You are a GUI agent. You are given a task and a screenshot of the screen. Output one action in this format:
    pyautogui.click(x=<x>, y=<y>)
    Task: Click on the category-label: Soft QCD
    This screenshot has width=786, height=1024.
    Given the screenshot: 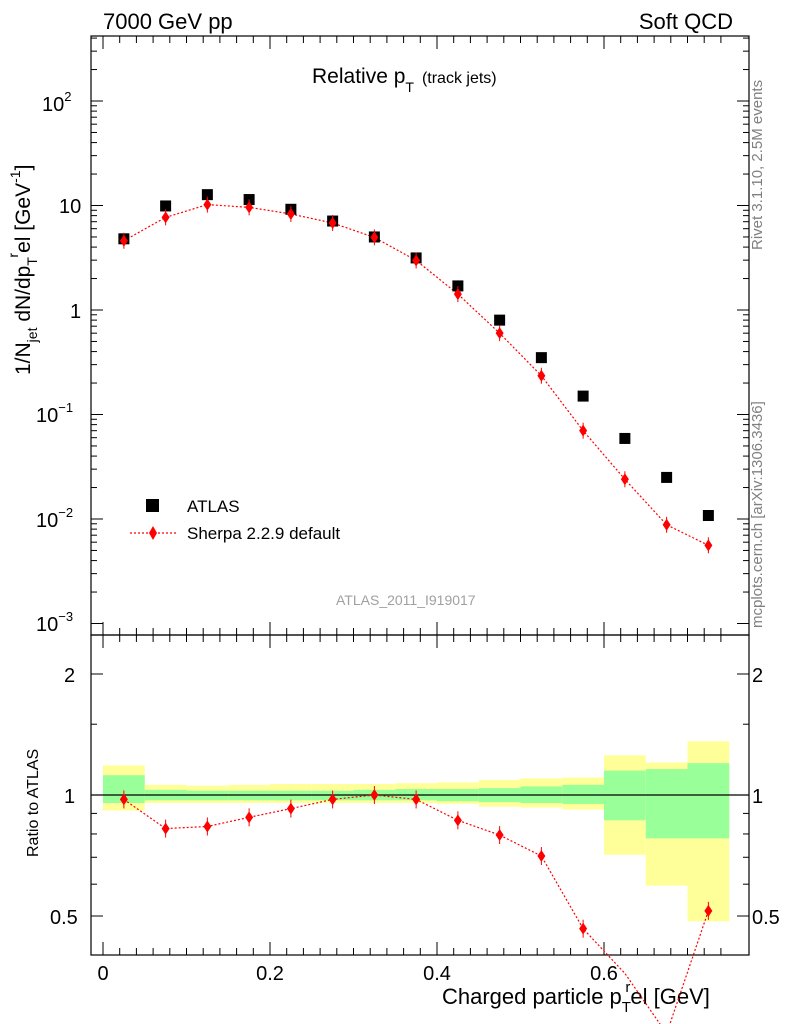 What is the action you would take?
    pyautogui.click(x=686, y=21)
    